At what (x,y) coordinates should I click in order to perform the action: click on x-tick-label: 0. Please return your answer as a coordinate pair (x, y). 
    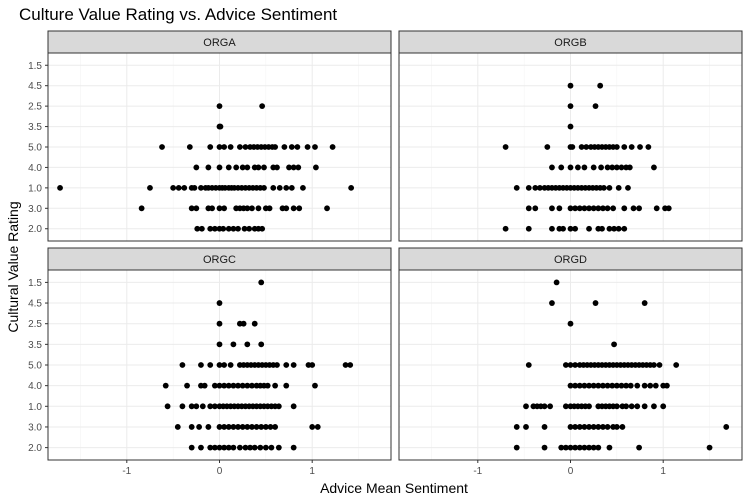
    Looking at the image, I should click on (571, 471).